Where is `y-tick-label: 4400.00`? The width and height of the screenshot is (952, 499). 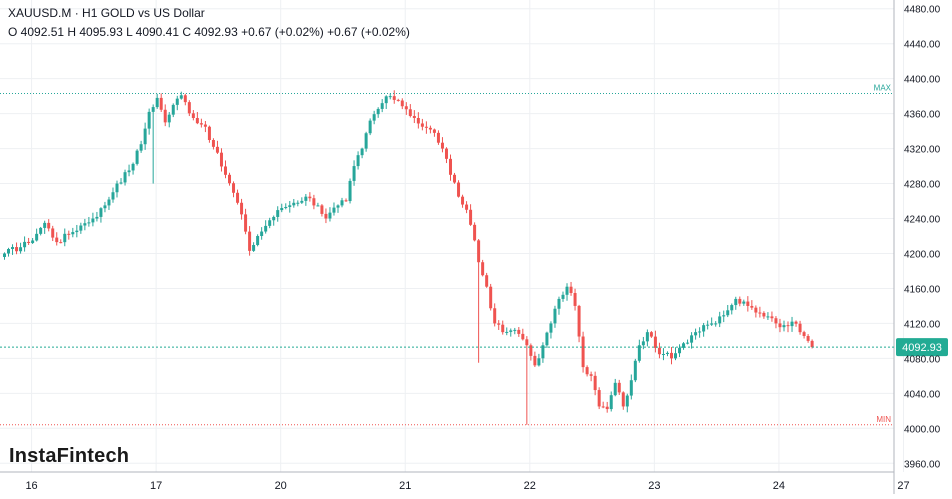 y-tick-label: 4400.00 is located at coordinates (922, 80).